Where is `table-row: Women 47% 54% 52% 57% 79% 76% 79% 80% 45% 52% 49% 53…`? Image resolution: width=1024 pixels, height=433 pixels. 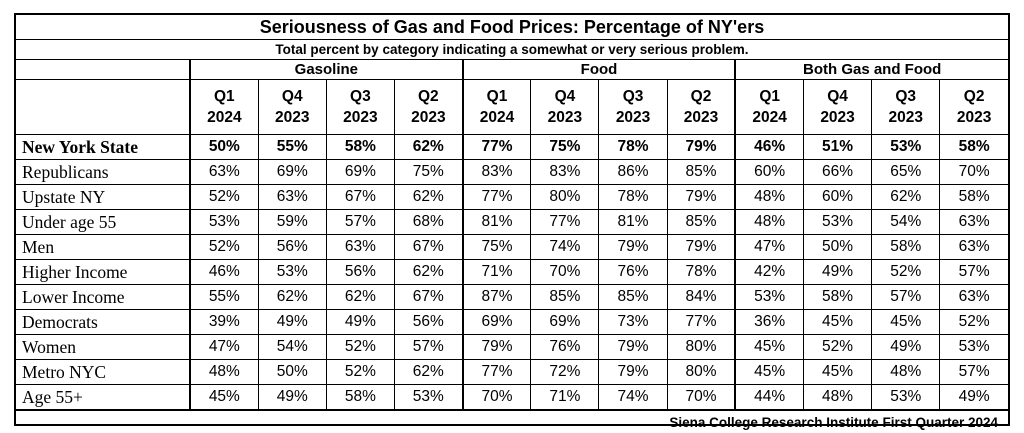 table-row: Women 47% 54% 52% 57% 79% 76% 79% 80% 45% 52% 49% 53… is located at coordinates (512, 347).